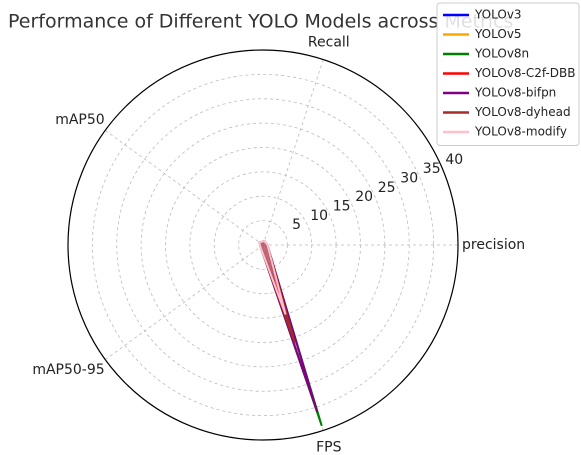  Describe the element at coordinates (387, 188) in the screenshot. I see `r-tick-label: 25` at that location.